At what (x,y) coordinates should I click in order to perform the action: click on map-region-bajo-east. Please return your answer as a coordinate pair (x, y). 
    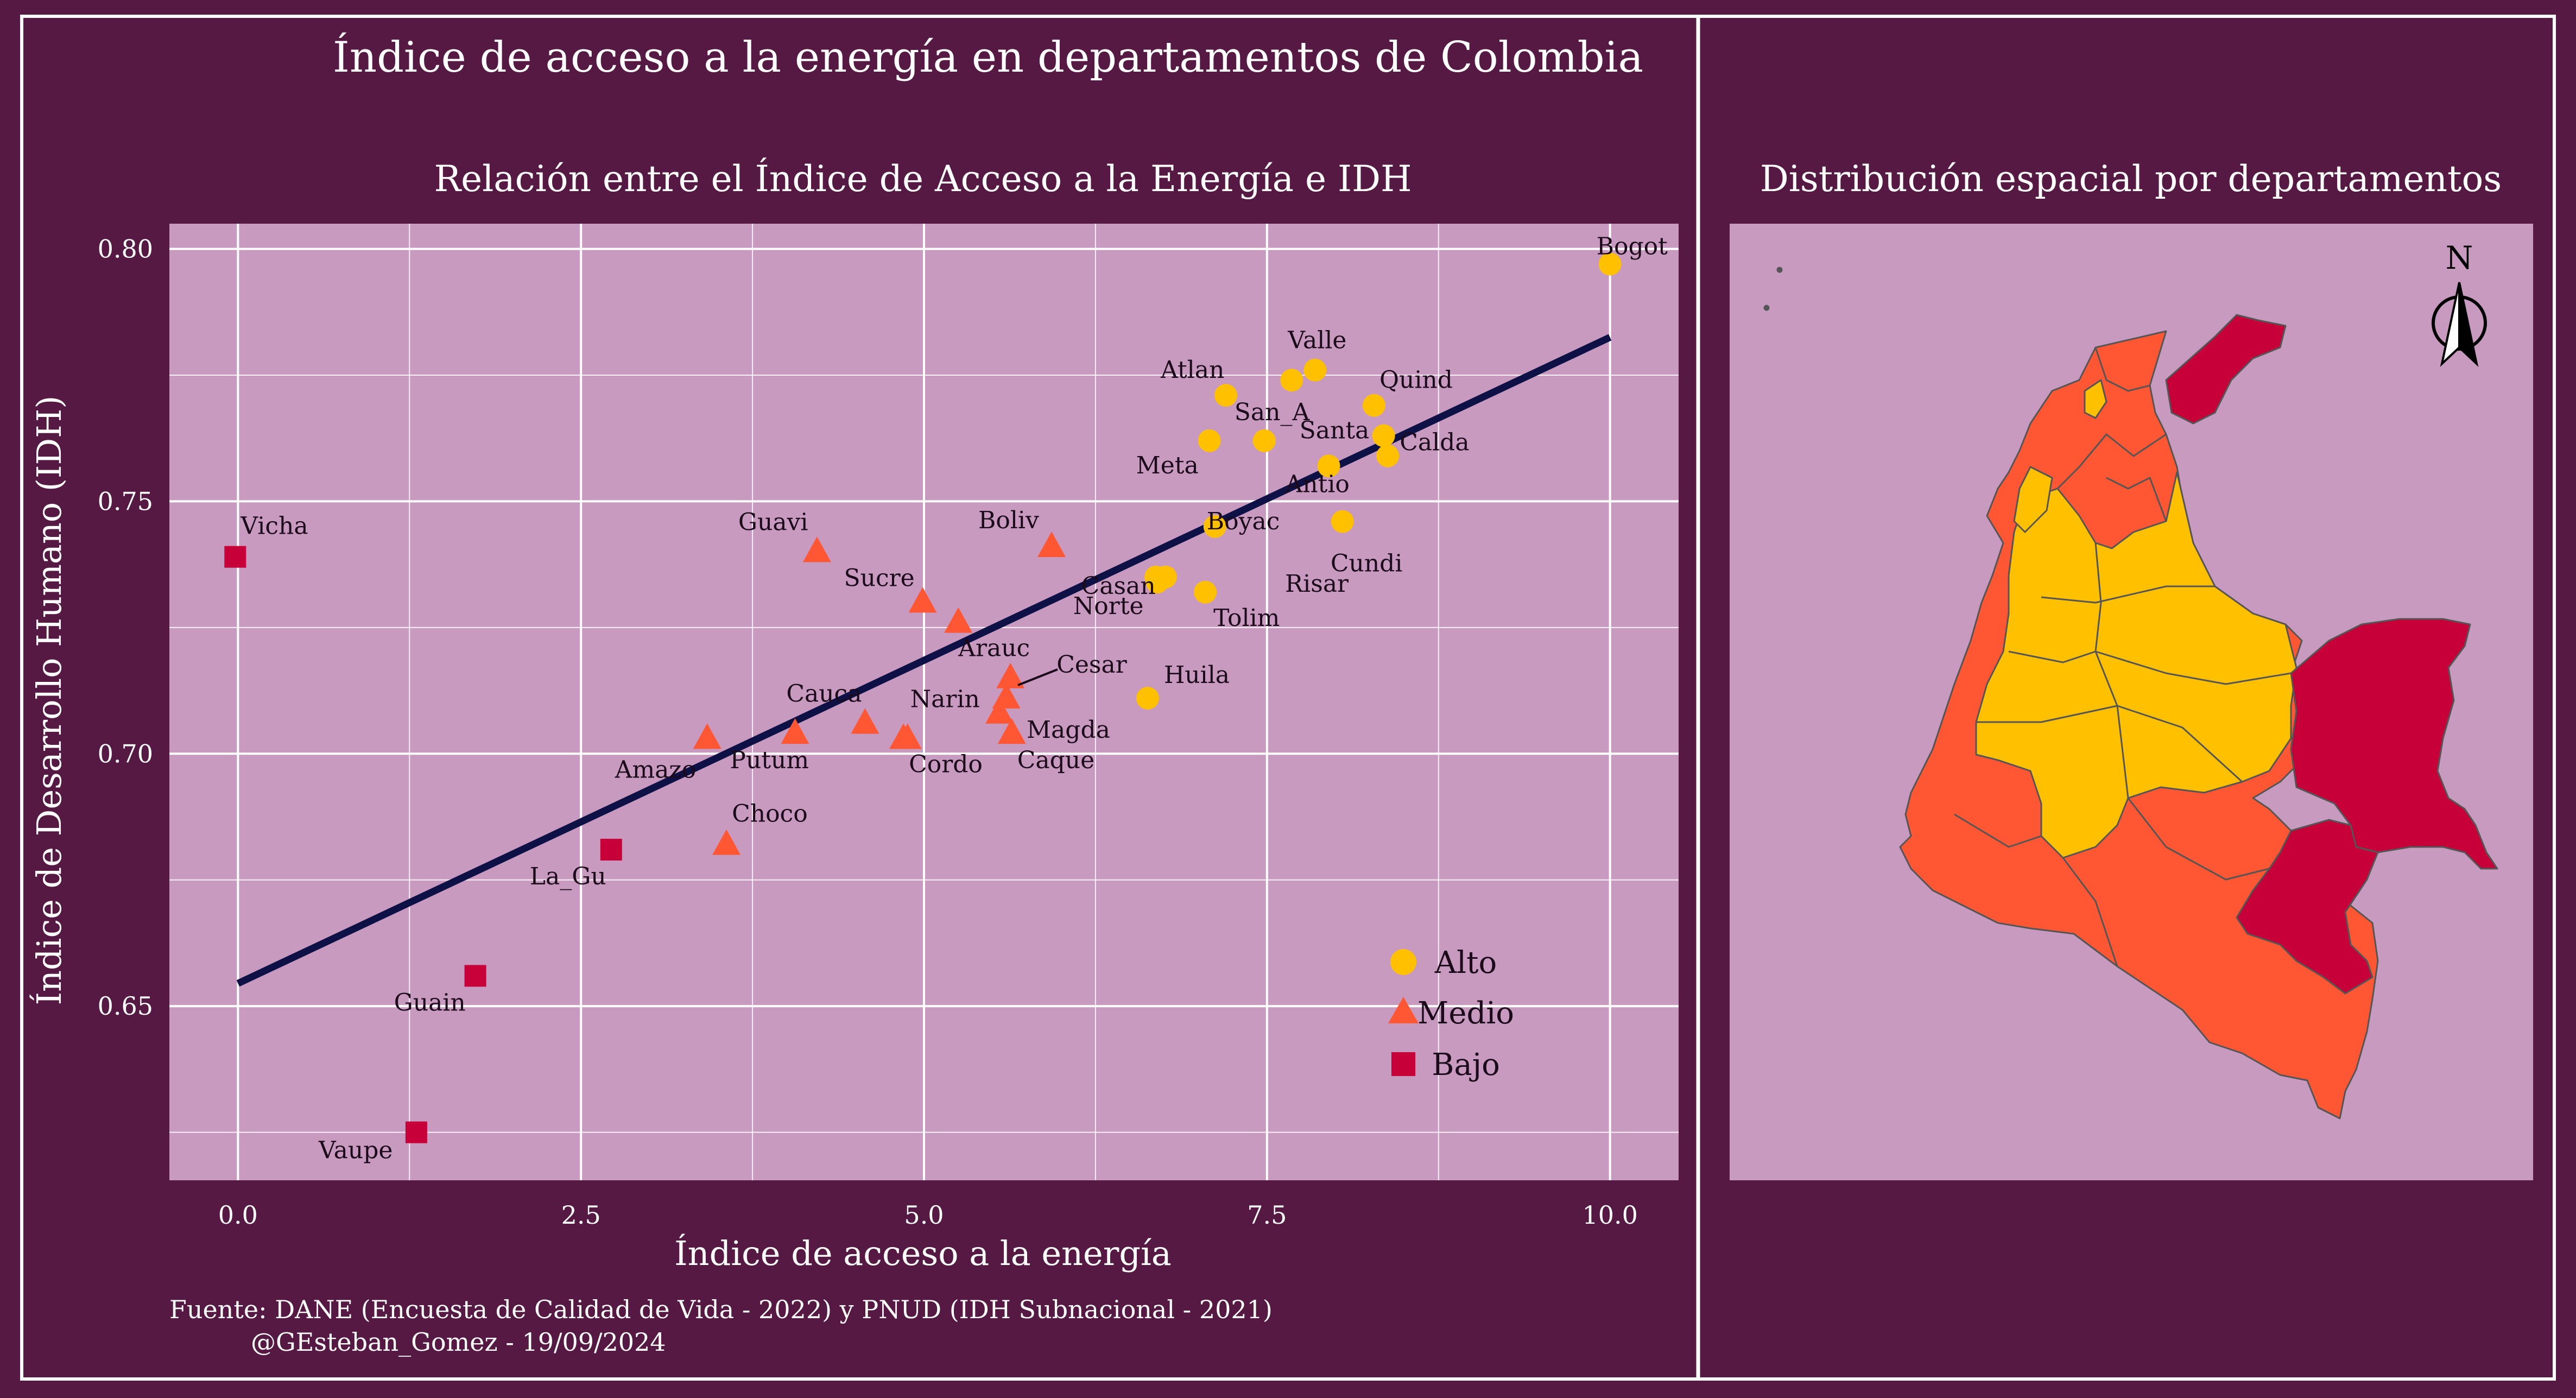
    Looking at the image, I should click on (2394, 744).